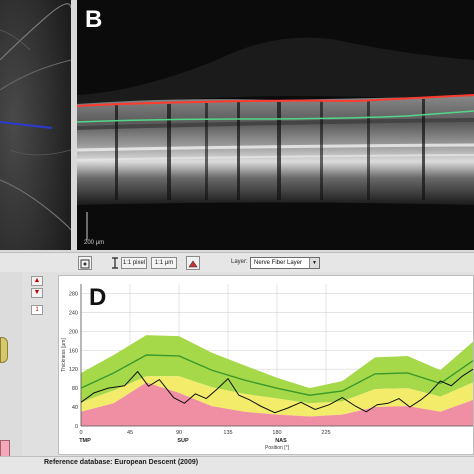  What do you see at coordinates (239, 262) in the screenshot?
I see `layer-label: Layer:` at bounding box center [239, 262].